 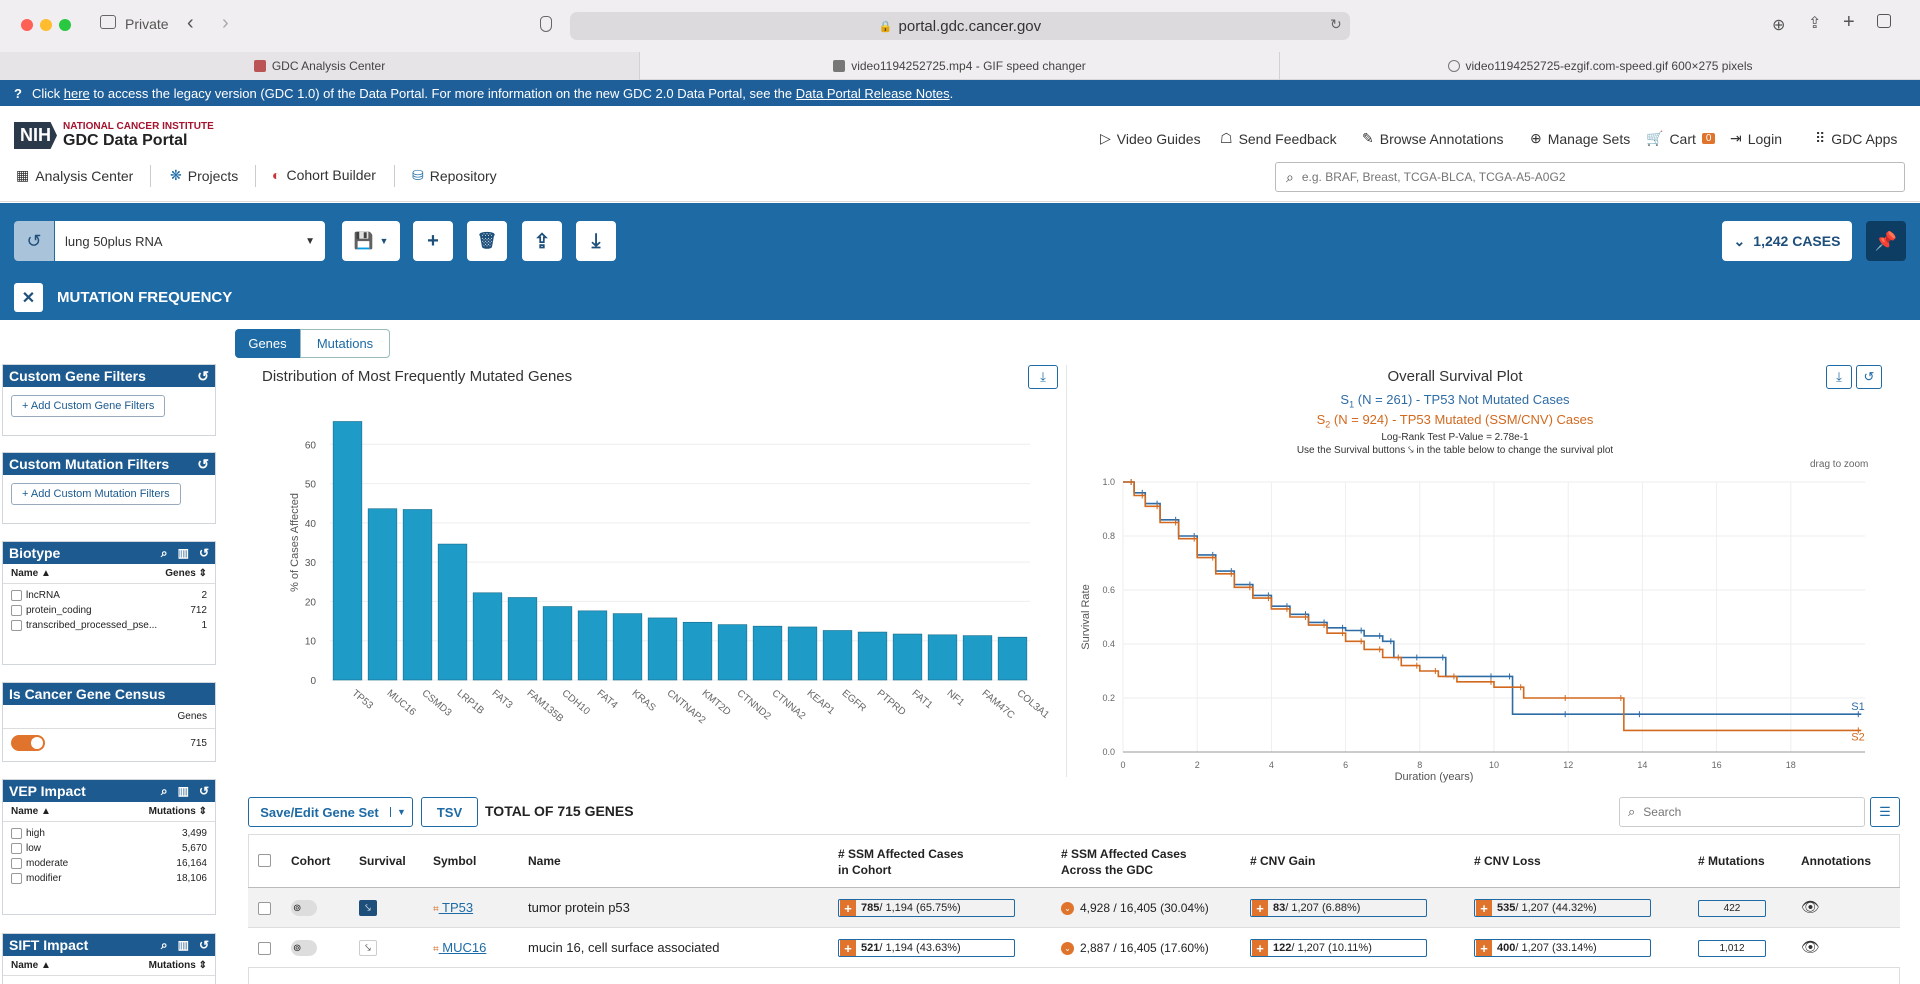 What do you see at coordinates (1336, 24) in the screenshot?
I see `reload-icon: ↻` at bounding box center [1336, 24].